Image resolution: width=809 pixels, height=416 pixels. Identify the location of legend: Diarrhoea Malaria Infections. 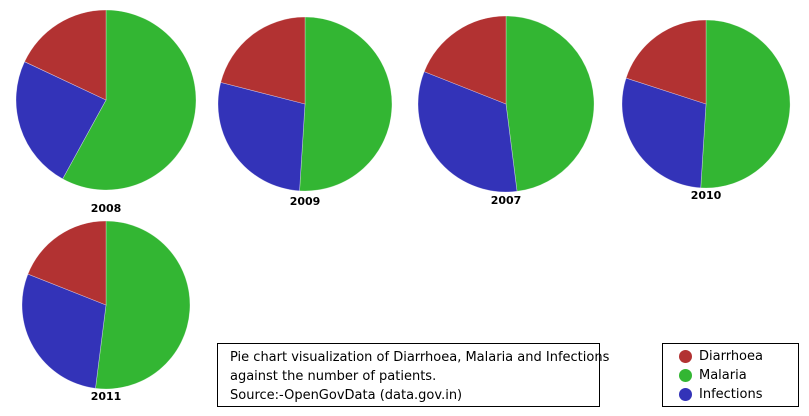
(730, 375).